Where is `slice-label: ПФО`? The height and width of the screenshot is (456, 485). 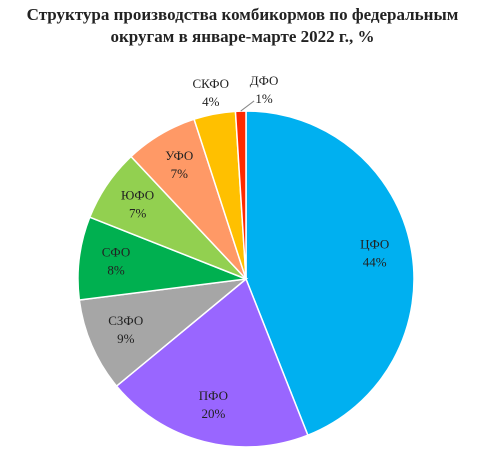
slice-label: ПФО is located at coordinates (213, 395).